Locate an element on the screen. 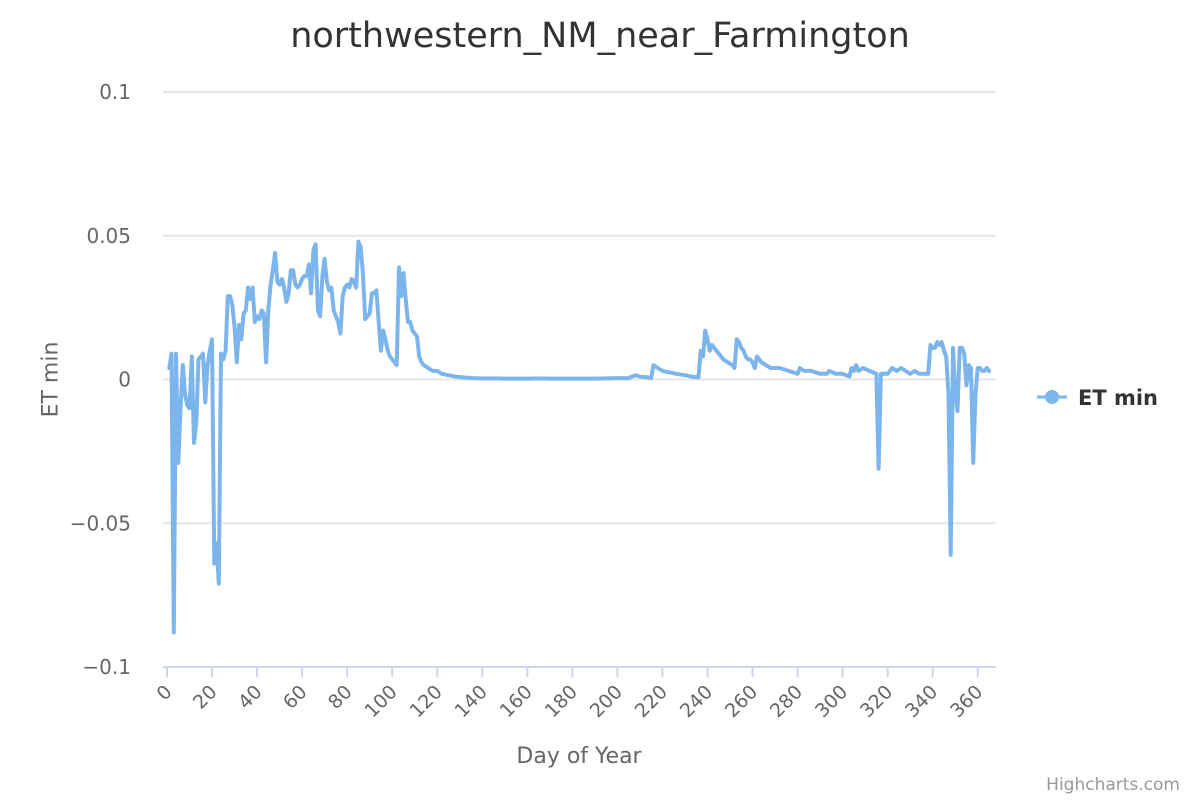  x-tick-label: 160 is located at coordinates (516, 701).